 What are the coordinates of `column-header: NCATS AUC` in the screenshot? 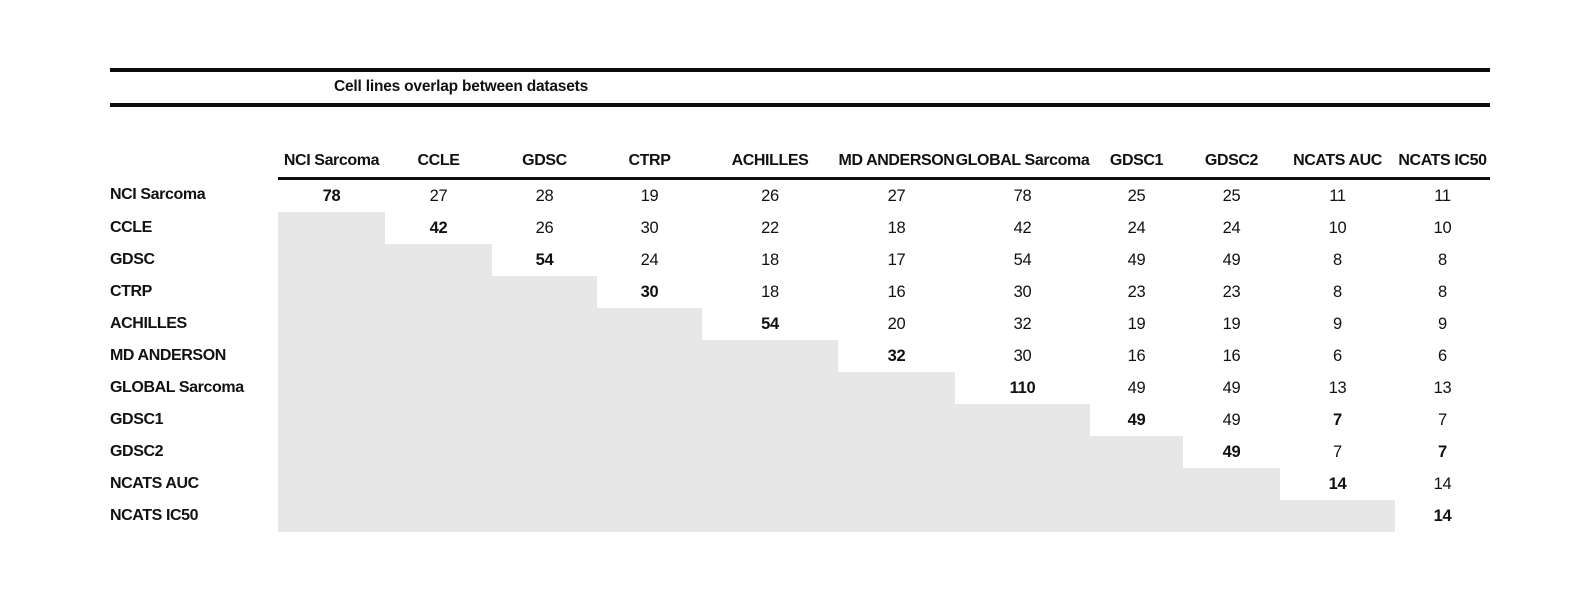 It's located at (1337, 160).